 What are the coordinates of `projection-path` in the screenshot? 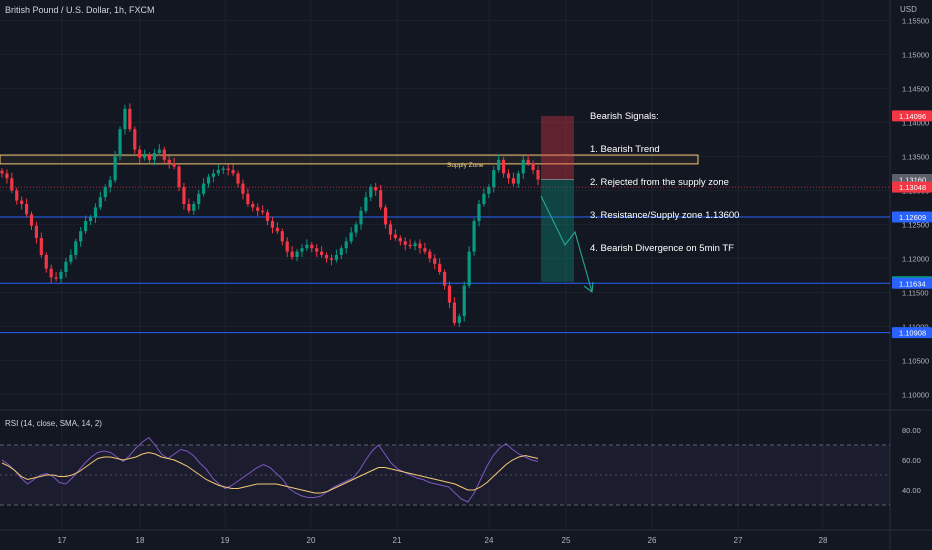 It's located at (566, 244).